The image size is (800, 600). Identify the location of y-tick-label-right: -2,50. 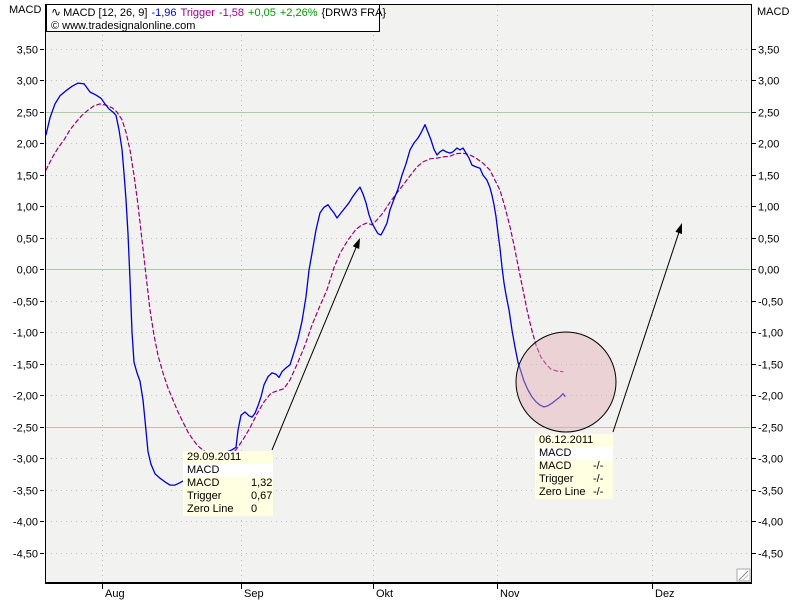
(770, 429).